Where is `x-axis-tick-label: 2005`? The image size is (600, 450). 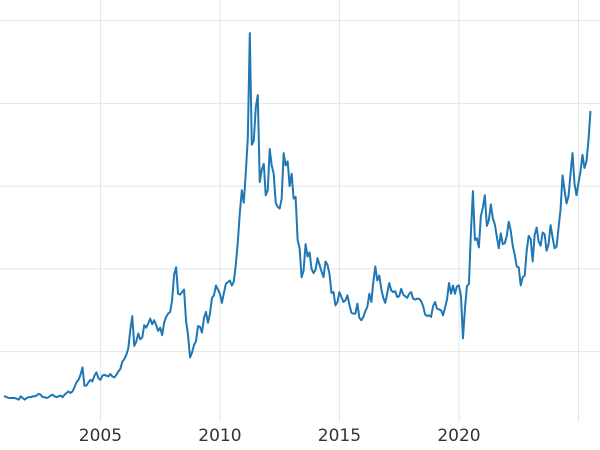 x-axis-tick-label: 2005 is located at coordinates (100, 436).